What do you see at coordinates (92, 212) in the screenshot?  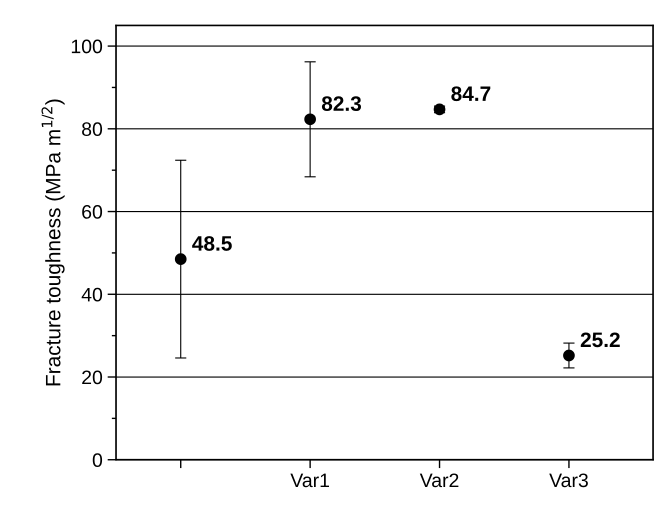 I see `y-tick-label: 60` at bounding box center [92, 212].